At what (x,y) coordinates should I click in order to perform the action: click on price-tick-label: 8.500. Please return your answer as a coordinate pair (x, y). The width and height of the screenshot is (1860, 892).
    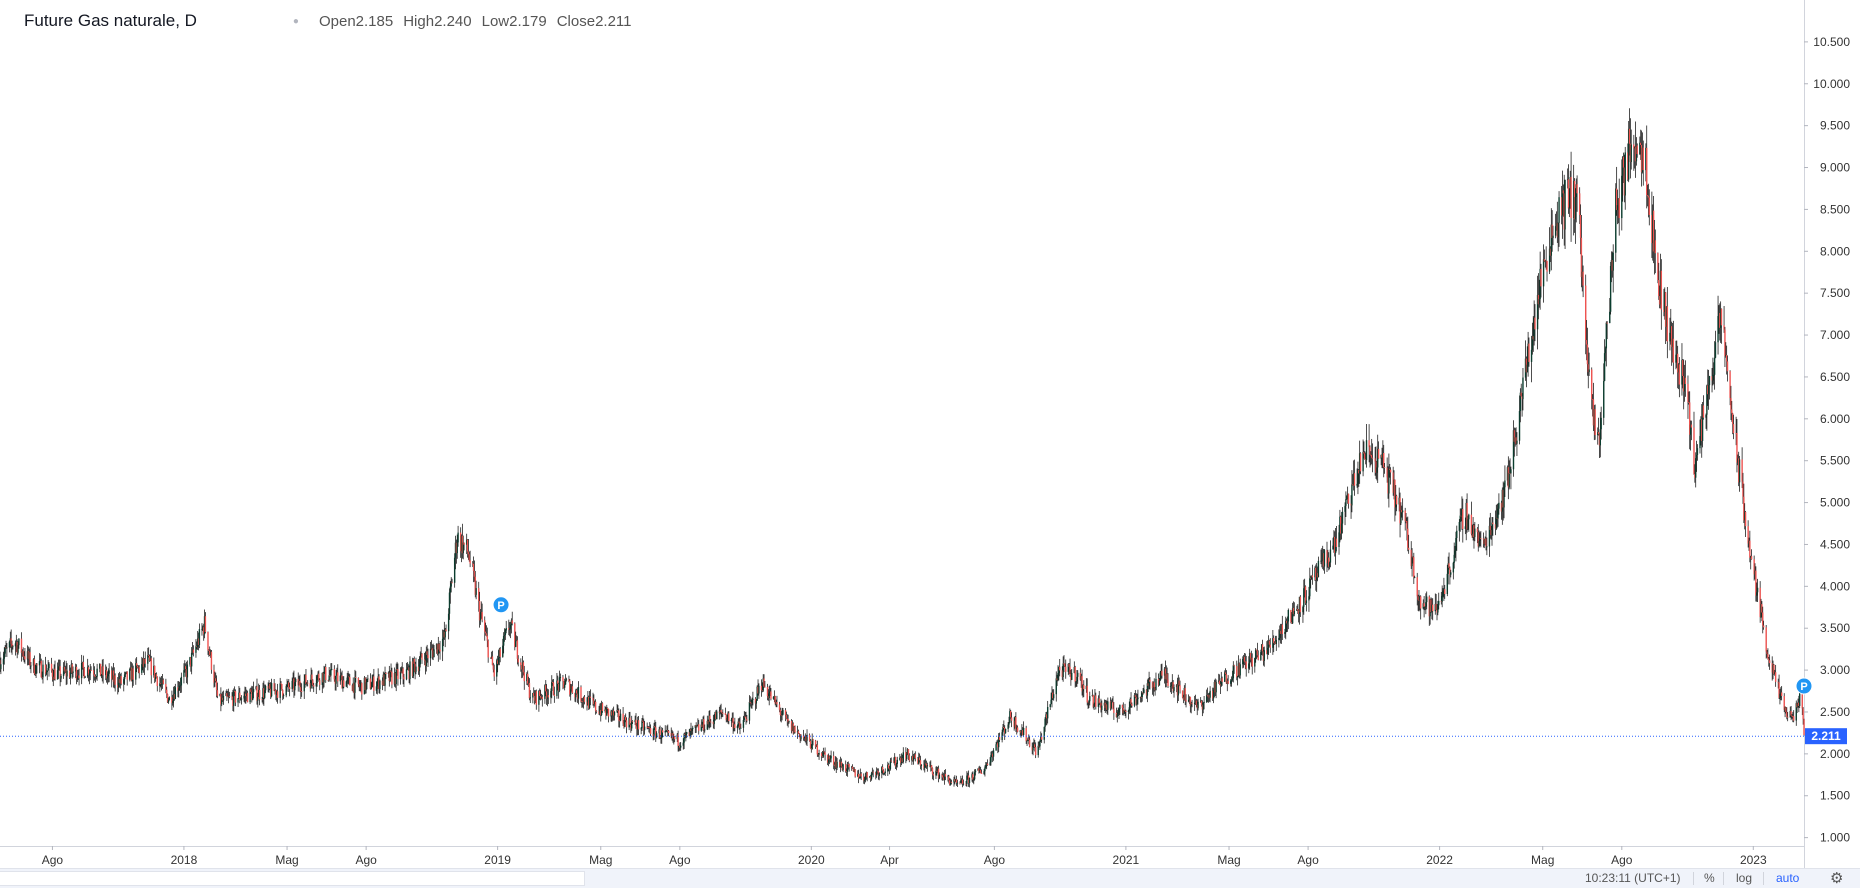
    Looking at the image, I should click on (1835, 209).